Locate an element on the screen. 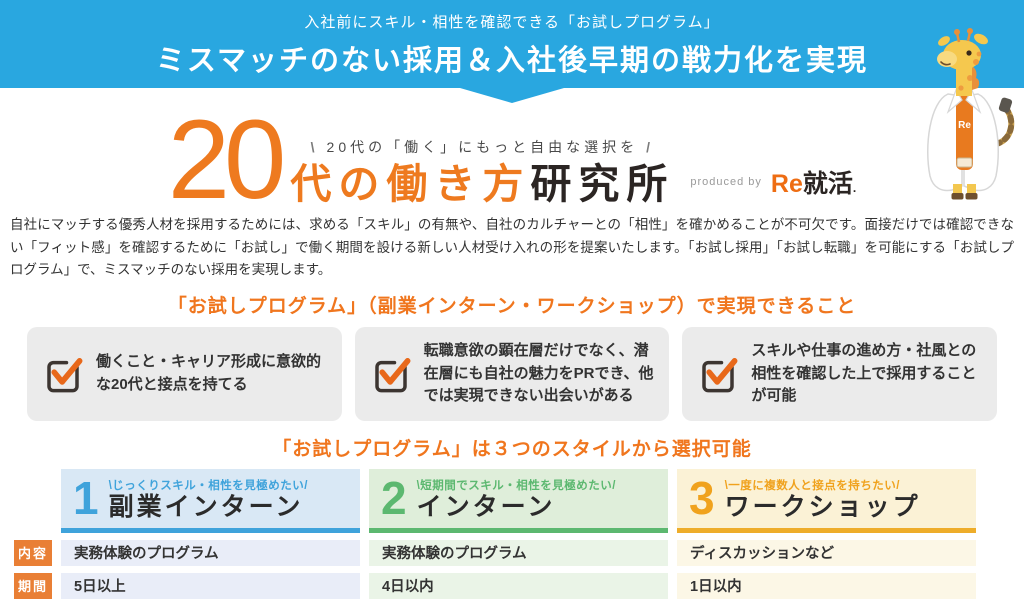 The width and height of the screenshot is (1024, 604). slash-deco-left: \ is located at coordinates (314, 146).